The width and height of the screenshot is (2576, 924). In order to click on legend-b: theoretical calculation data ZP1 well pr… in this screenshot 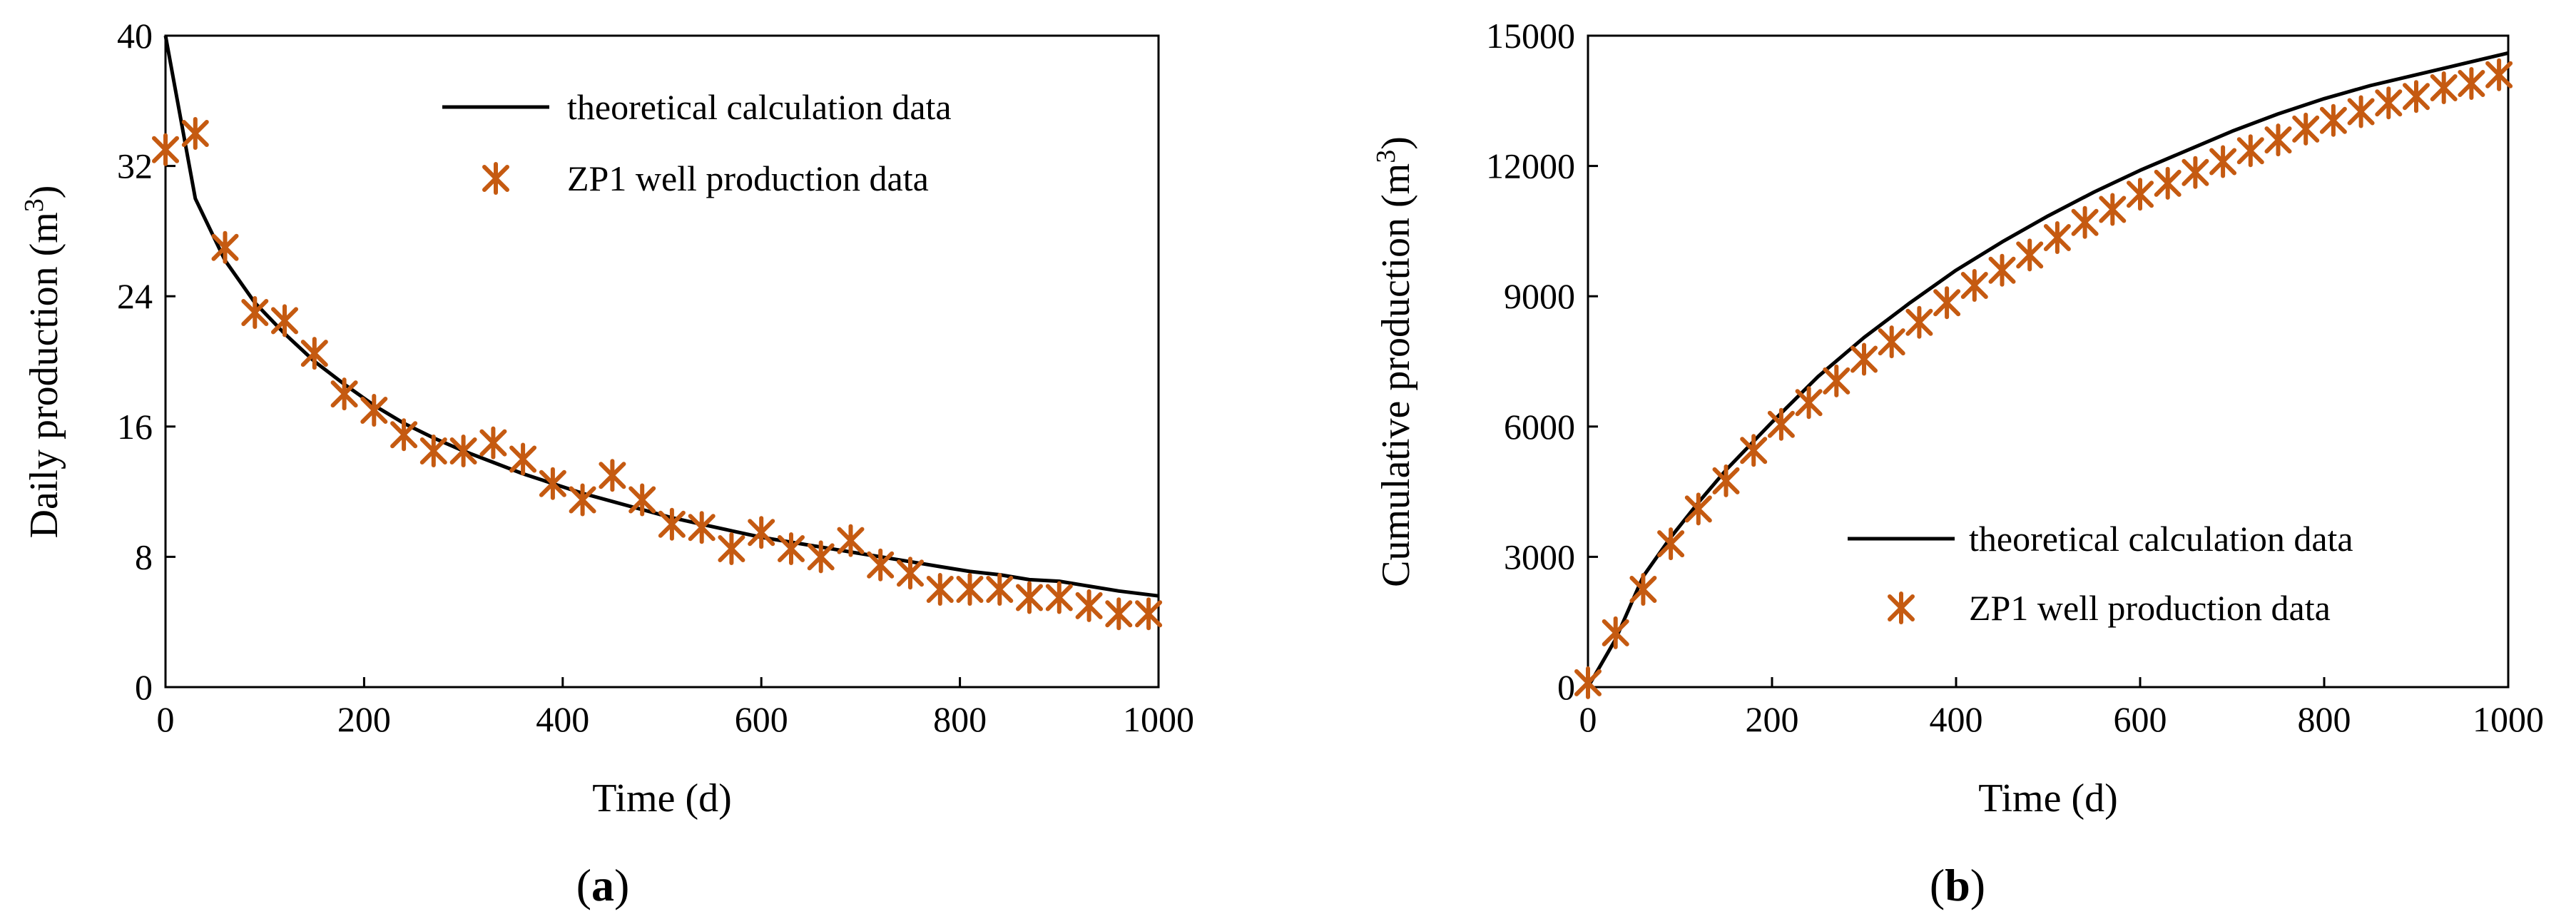, I will do `click(2100, 574)`.